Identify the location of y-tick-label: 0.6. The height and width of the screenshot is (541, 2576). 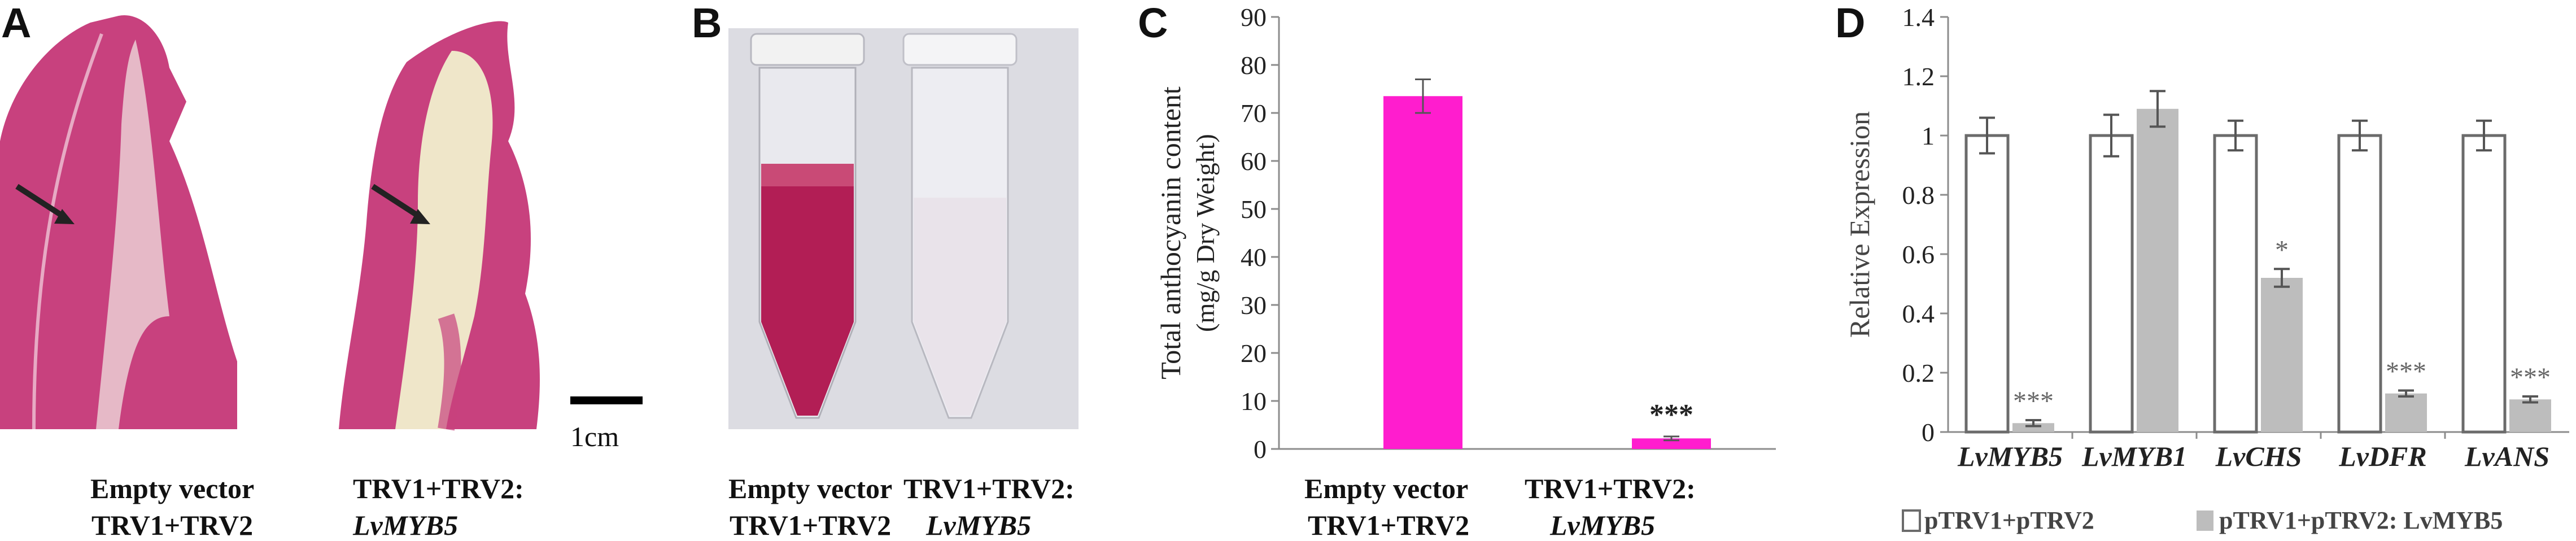
(1919, 255).